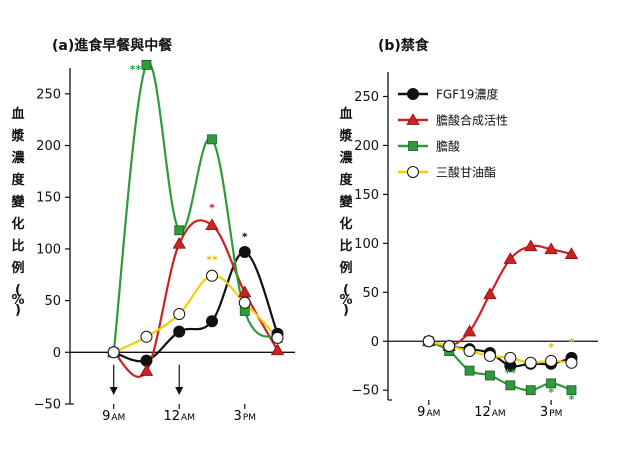 The image size is (640, 452). What do you see at coordinates (112, 45) in the screenshot?
I see `panel-a-title: (a)進食早餐與中餐` at bounding box center [112, 45].